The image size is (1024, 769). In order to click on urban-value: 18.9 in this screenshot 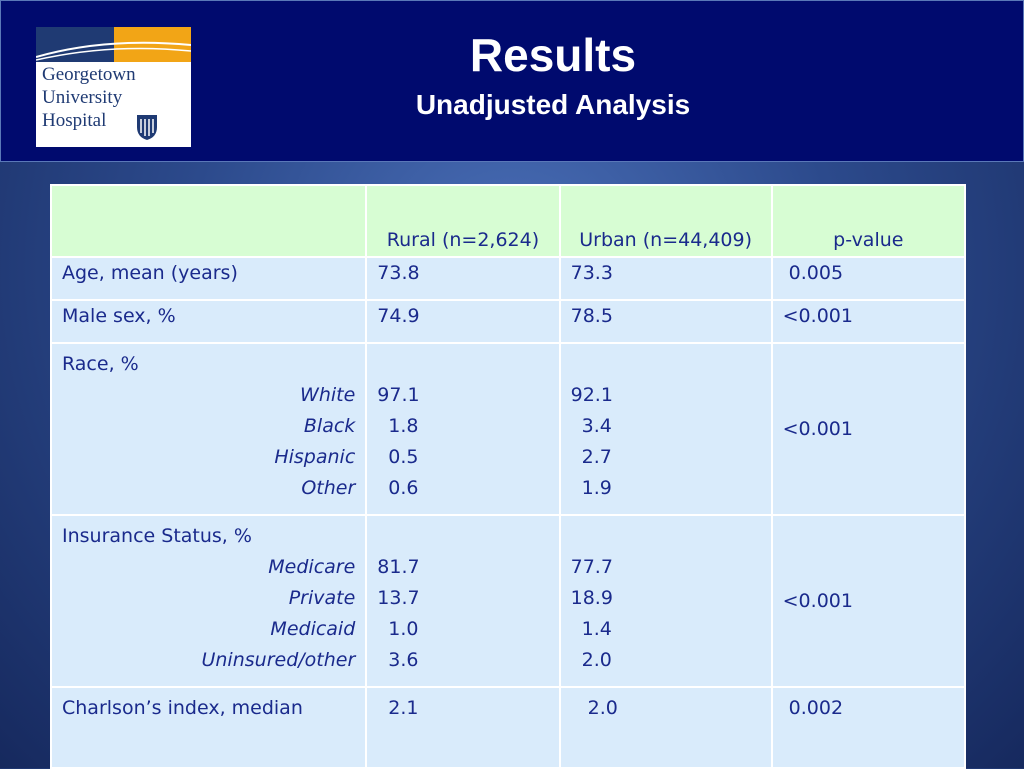, I will do `click(591, 598)`.